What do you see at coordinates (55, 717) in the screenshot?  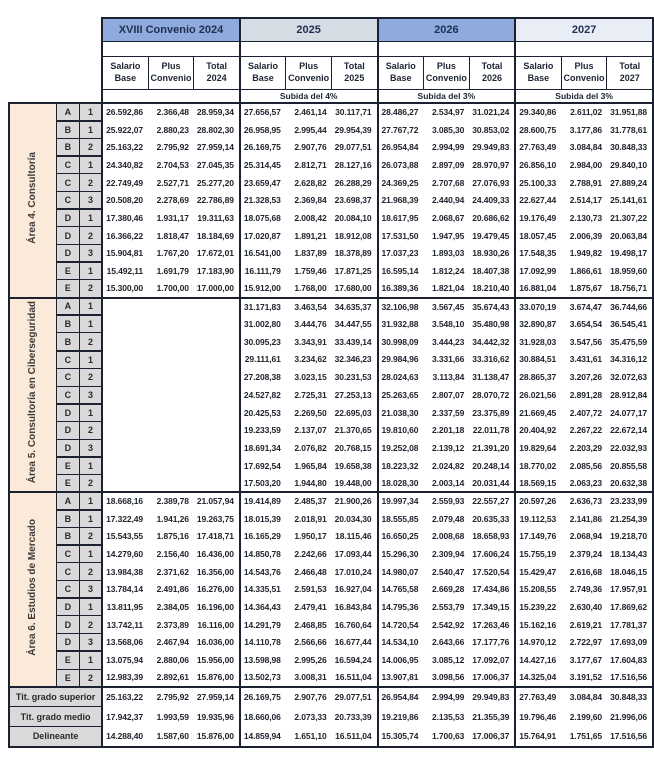 I see `footer-label: Tit. grado medio` at bounding box center [55, 717].